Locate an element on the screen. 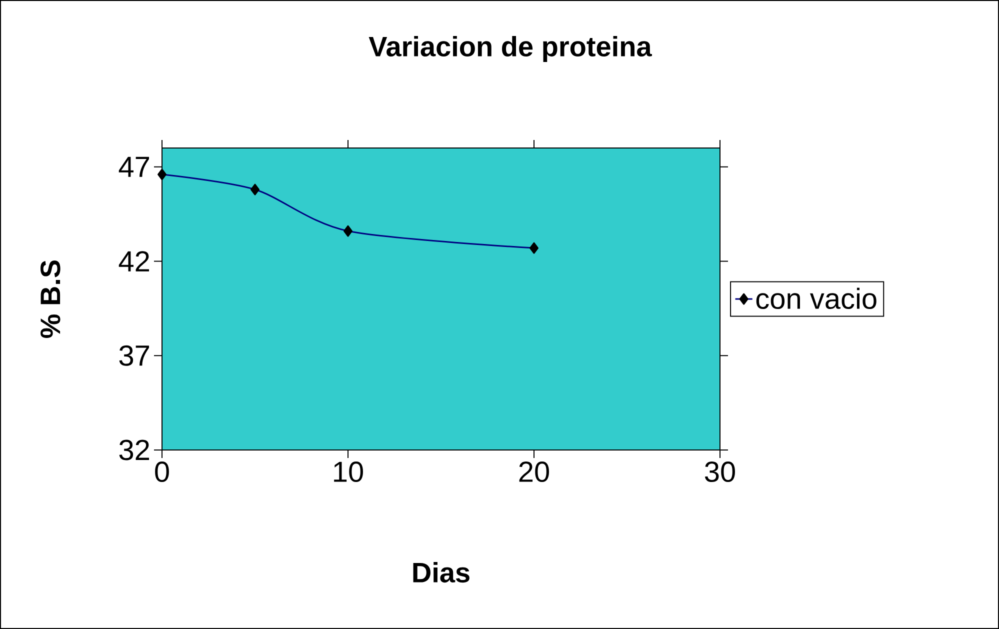  x-tick-label: 20 is located at coordinates (534, 472).